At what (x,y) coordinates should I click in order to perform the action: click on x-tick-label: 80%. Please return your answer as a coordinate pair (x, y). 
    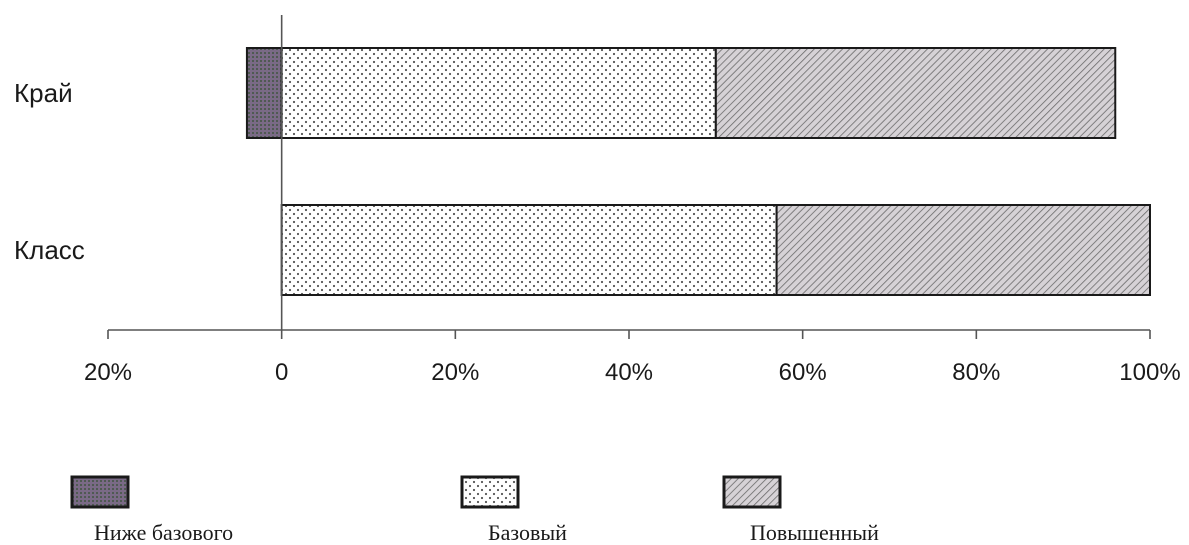
    Looking at the image, I should click on (976, 372).